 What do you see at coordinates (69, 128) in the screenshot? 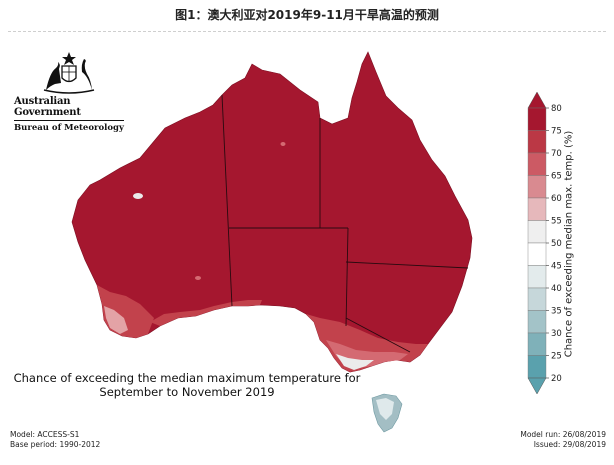
I see `bureau-name: Bureau of Meteorology` at bounding box center [69, 128].